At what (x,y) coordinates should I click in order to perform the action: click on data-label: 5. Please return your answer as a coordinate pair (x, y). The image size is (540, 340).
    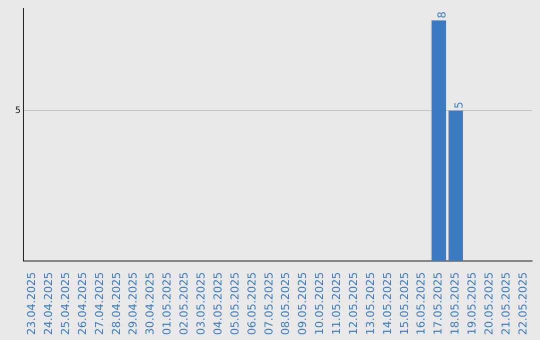
    Looking at the image, I should click on (459, 105).